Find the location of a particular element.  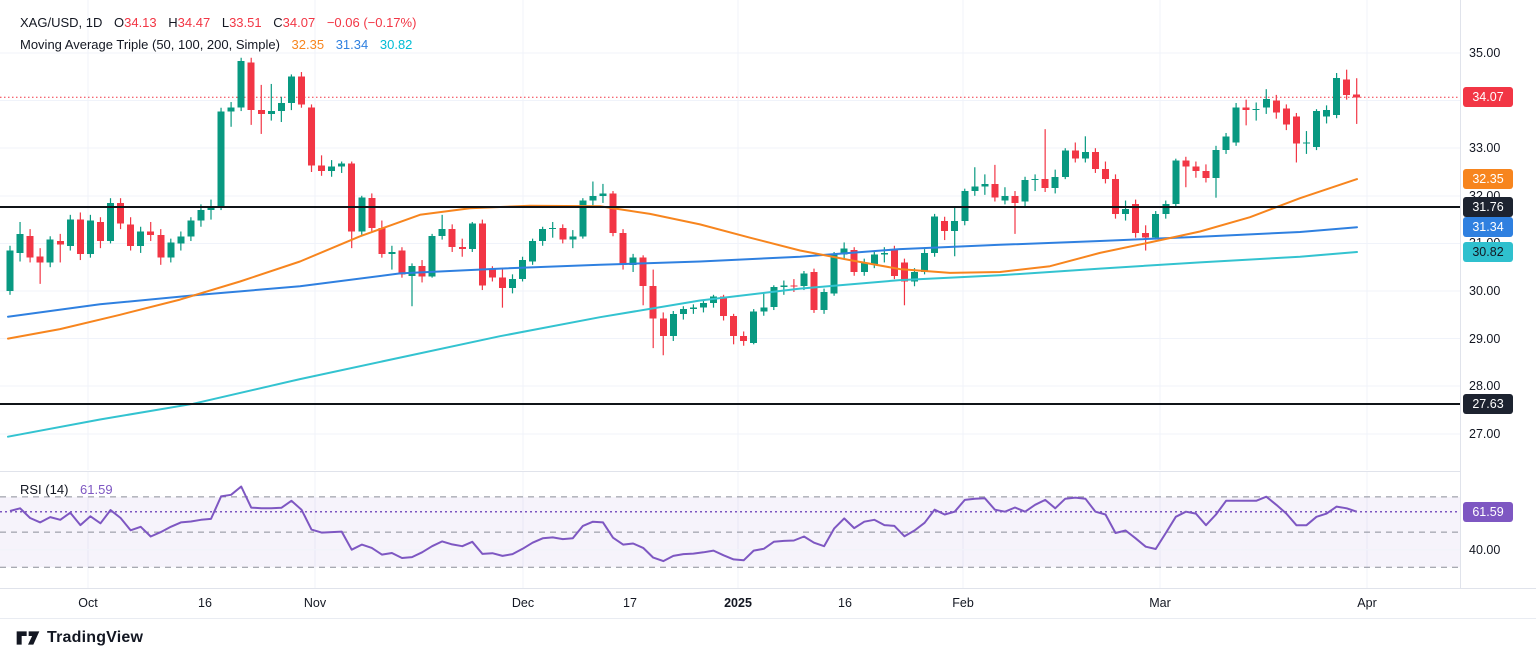

low-label: L is located at coordinates (225, 22).